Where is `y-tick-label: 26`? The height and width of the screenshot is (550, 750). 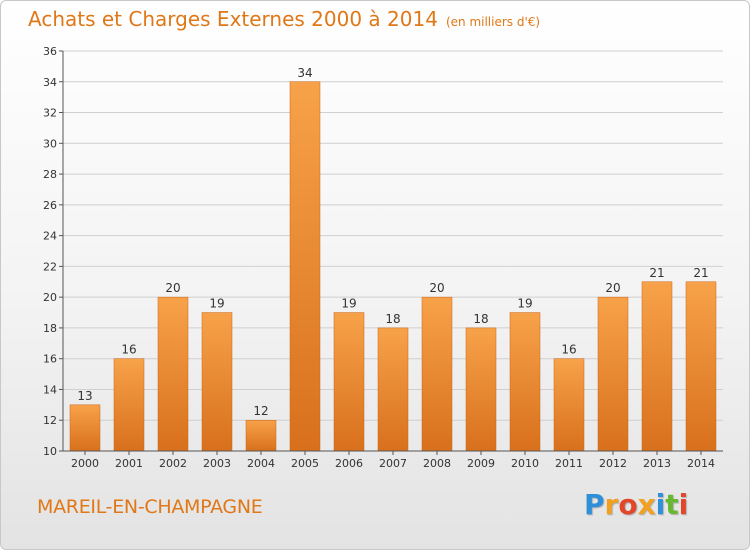
y-tick-label: 26 is located at coordinates (50, 205).